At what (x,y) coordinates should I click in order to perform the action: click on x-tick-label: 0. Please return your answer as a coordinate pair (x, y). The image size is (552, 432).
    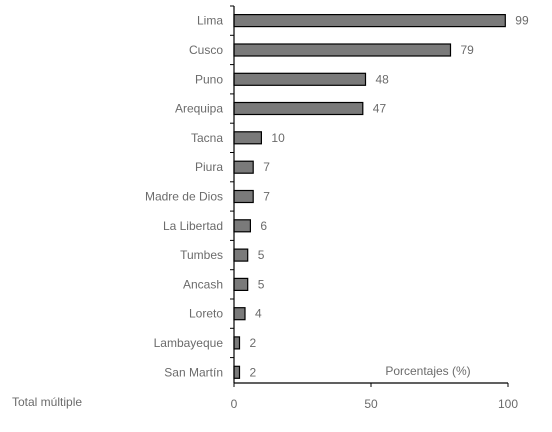
    Looking at the image, I should click on (234, 404).